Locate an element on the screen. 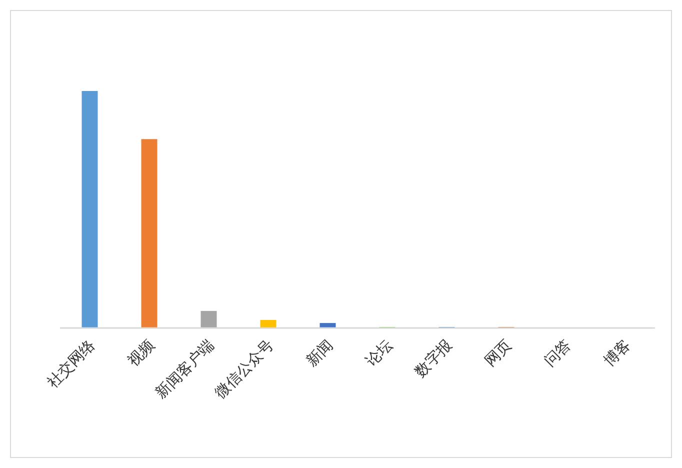 The height and width of the screenshot is (468, 682). x-tick-label: 视频 is located at coordinates (141, 353).